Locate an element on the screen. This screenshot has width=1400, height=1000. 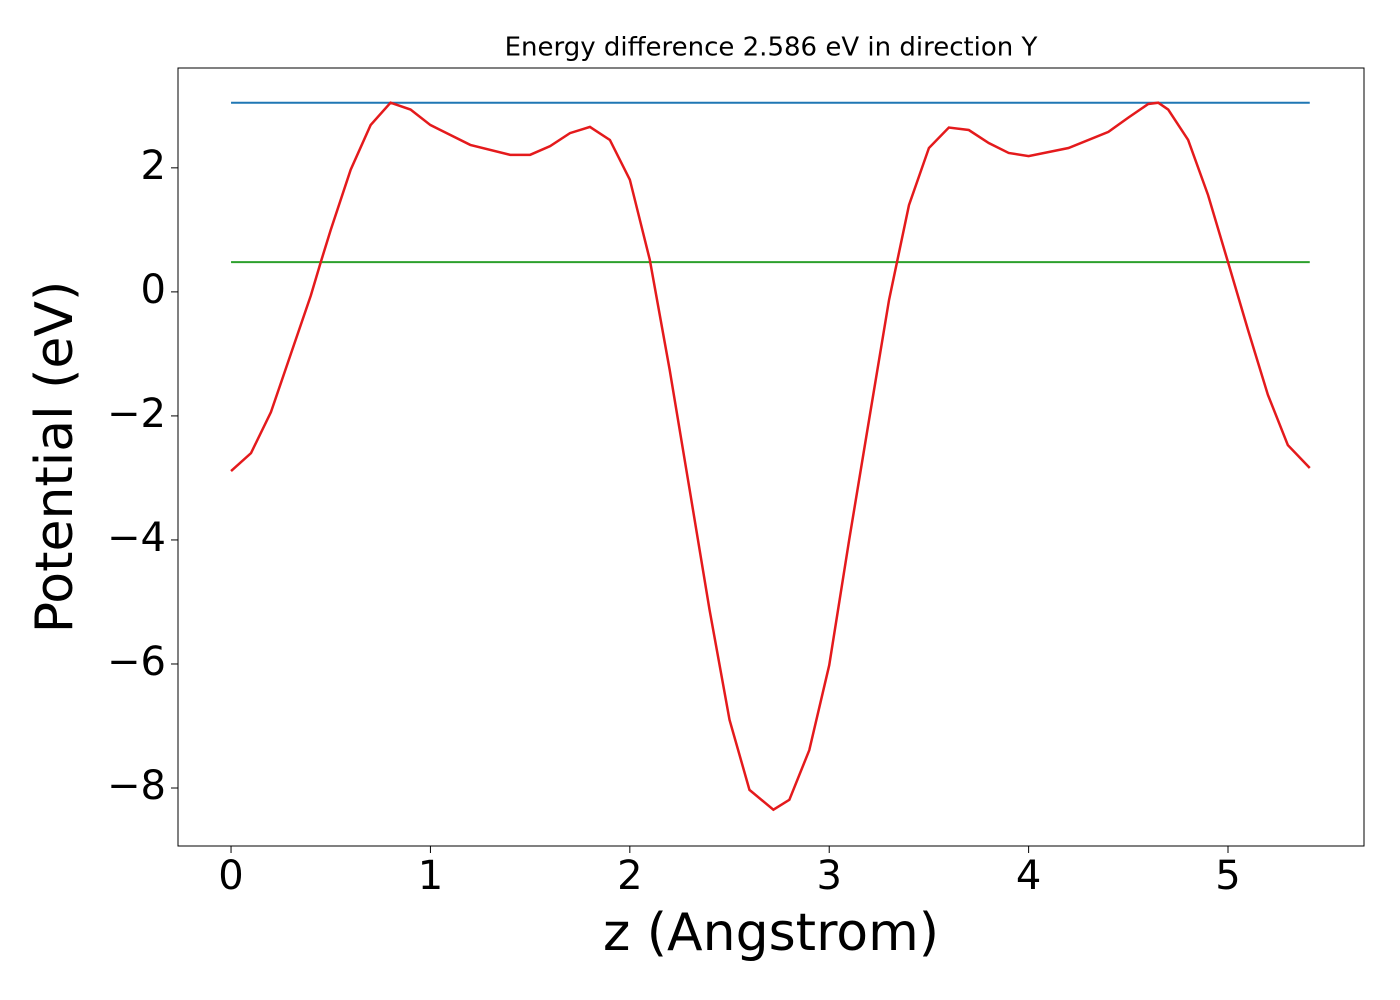
y-tick-label: −6 is located at coordinates (136, 662).